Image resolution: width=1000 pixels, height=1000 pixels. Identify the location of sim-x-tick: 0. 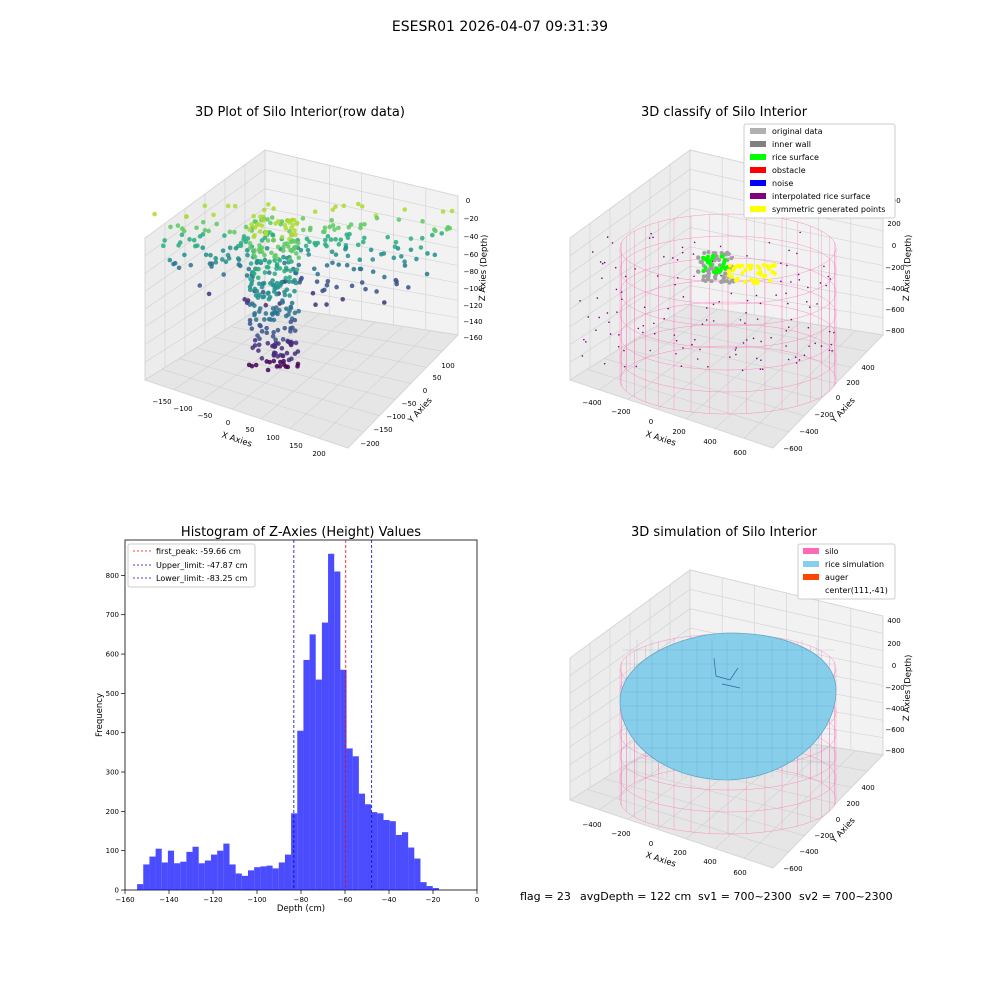
(651, 844).